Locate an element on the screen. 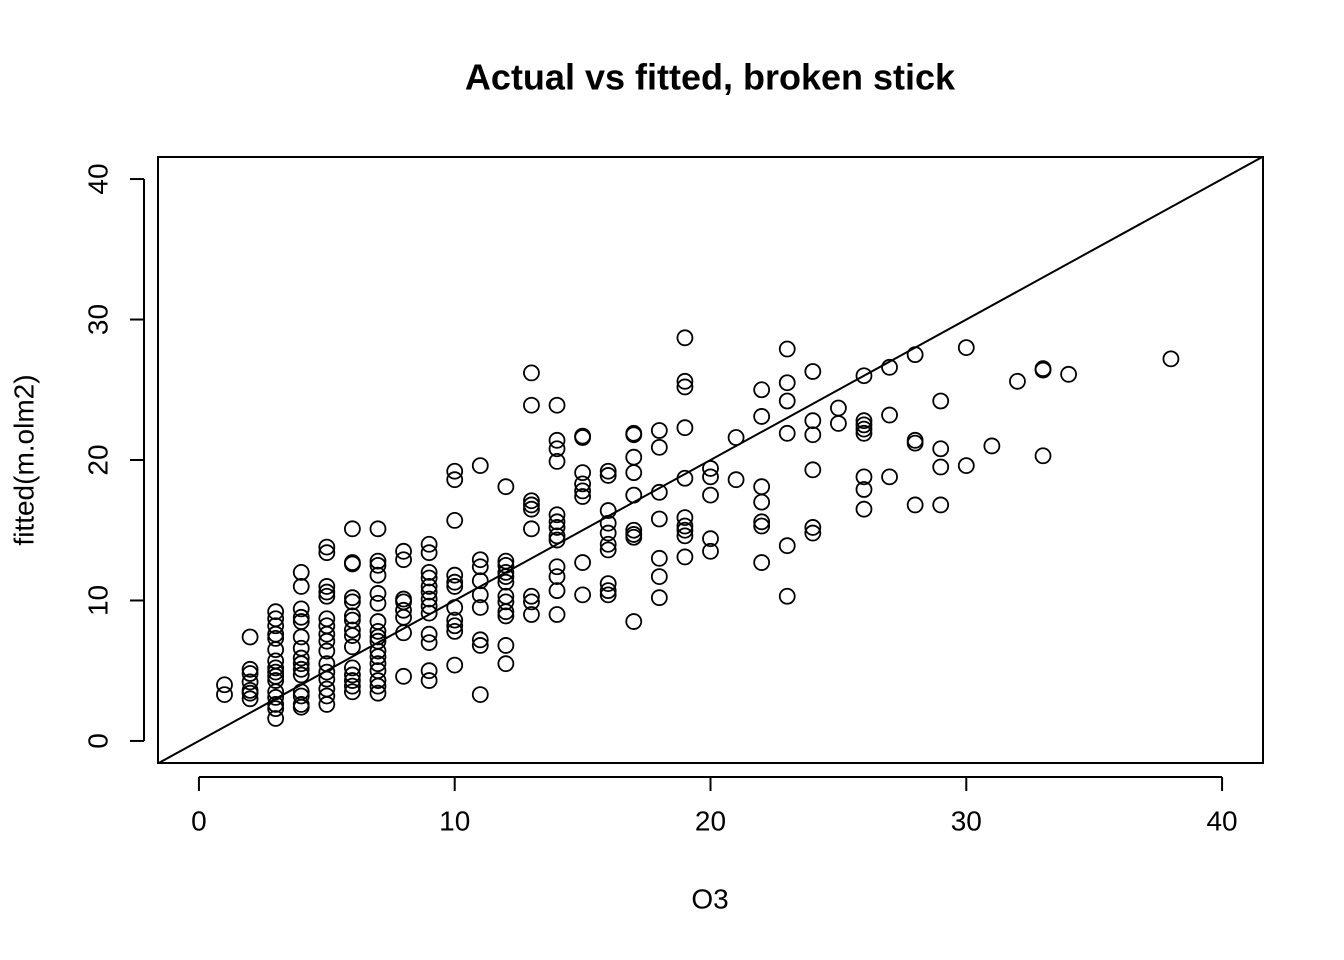  chart-title: Actual vs fitted, broken stick is located at coordinates (710, 77).